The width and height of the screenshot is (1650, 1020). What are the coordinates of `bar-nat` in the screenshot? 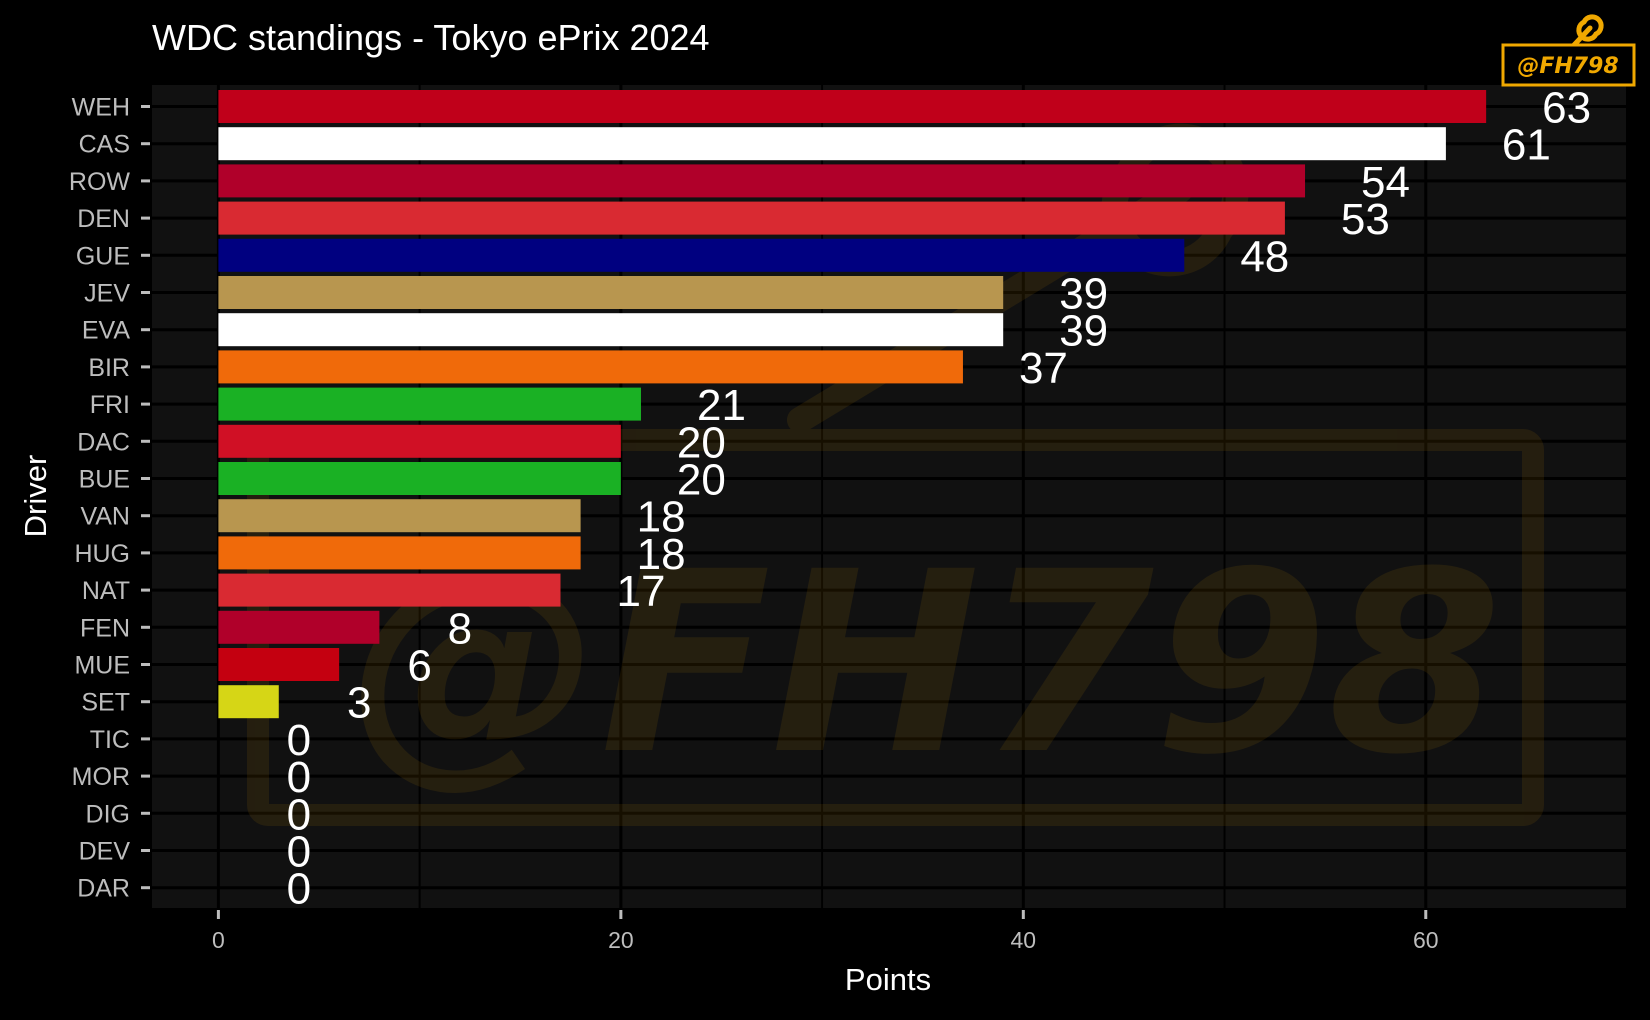 It's located at (389, 590).